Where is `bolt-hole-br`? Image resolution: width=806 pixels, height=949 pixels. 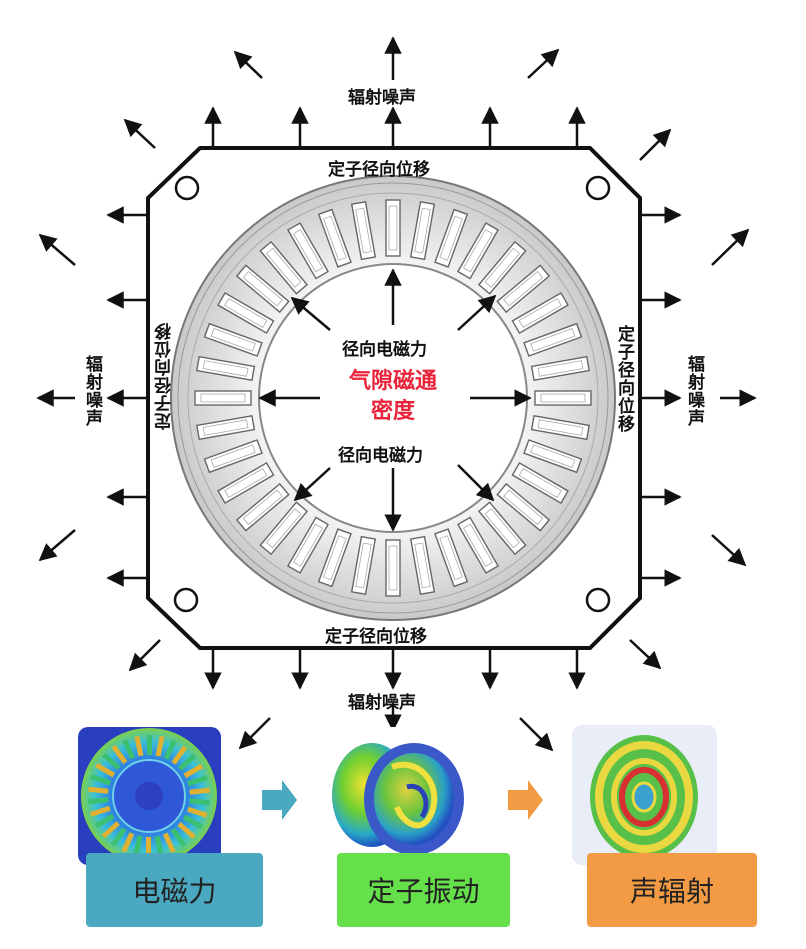 bolt-hole-br is located at coordinates (598, 600).